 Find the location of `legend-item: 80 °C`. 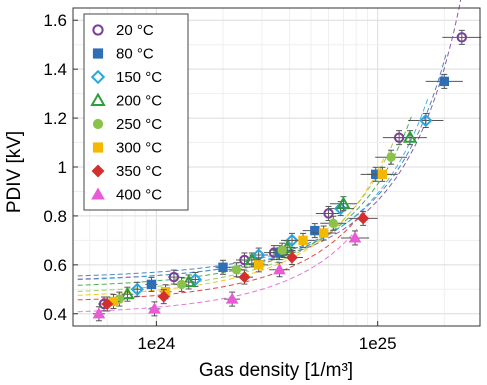

legend-item: 80 °C is located at coordinates (123, 54).